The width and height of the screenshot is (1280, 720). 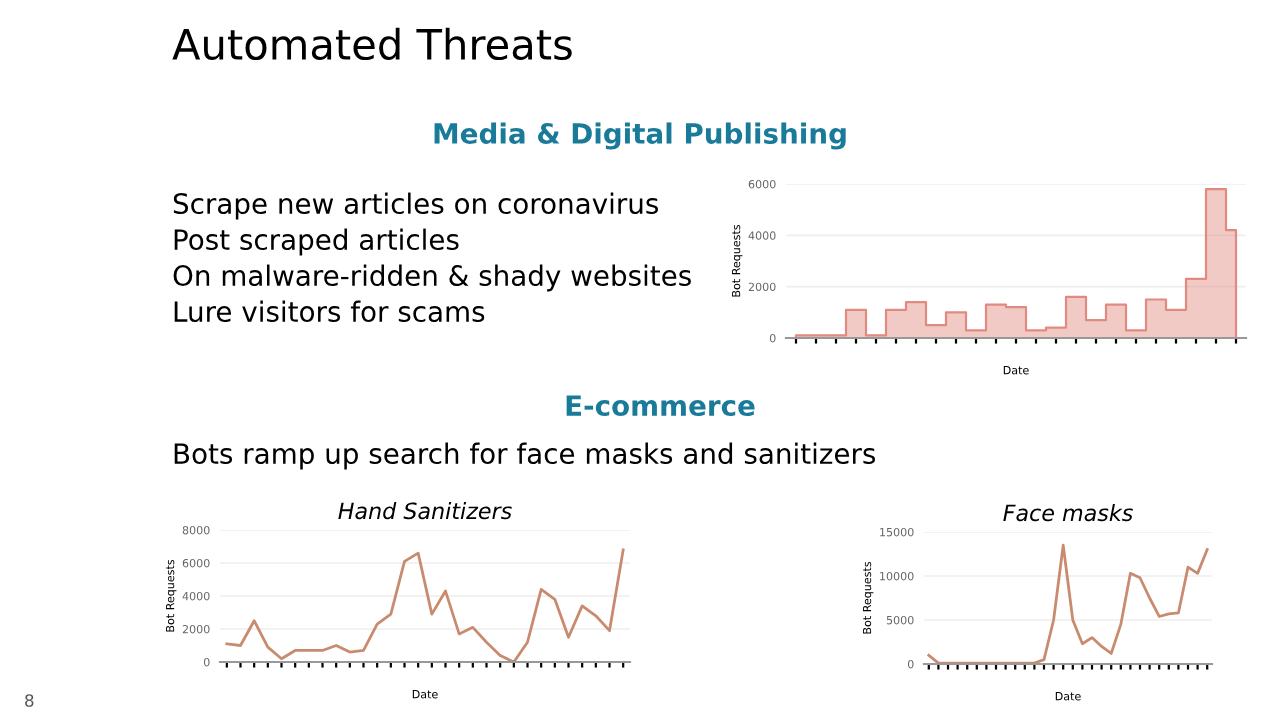 I want to click on text: Lure visitors for scams, so click(x=329, y=311).